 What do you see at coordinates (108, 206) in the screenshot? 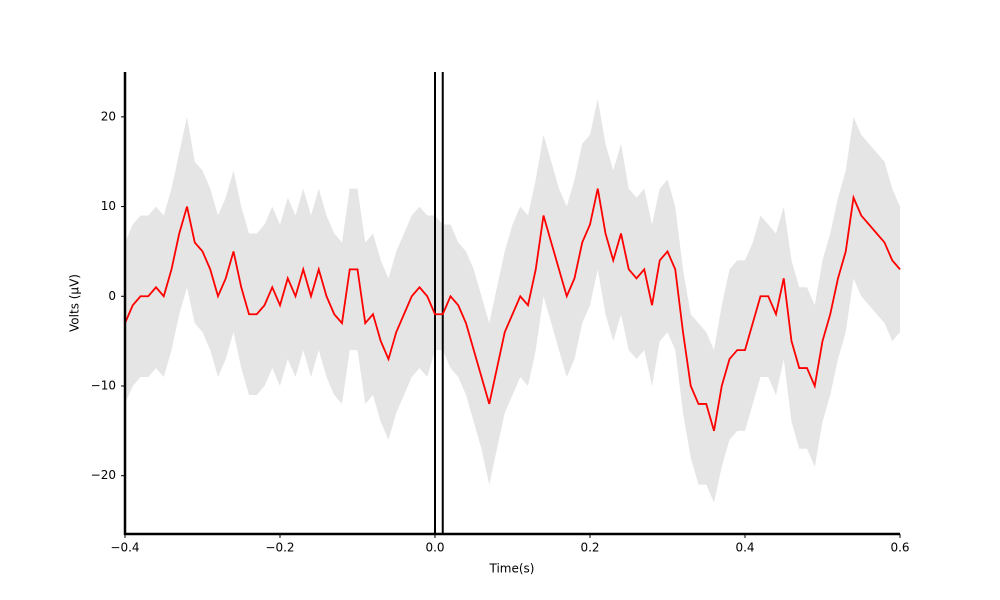
I see `y-tick-label: 10` at bounding box center [108, 206].